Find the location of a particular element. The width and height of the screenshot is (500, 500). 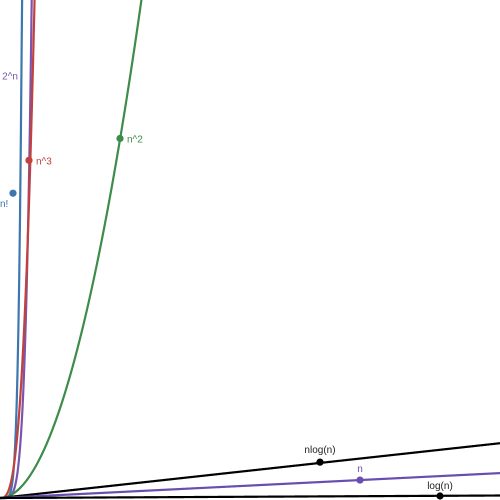

series-label-4: nlog(n) is located at coordinates (319, 450).